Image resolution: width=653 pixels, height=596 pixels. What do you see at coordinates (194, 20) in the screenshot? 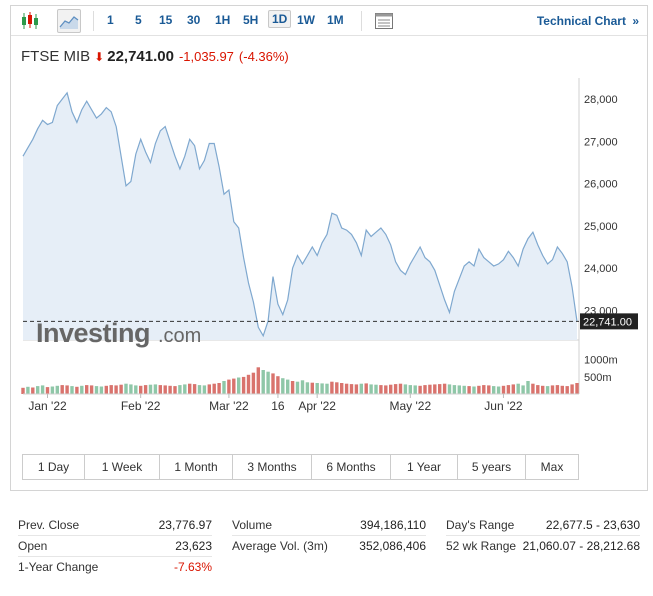
I see `timeframe-30: 30` at bounding box center [194, 20].